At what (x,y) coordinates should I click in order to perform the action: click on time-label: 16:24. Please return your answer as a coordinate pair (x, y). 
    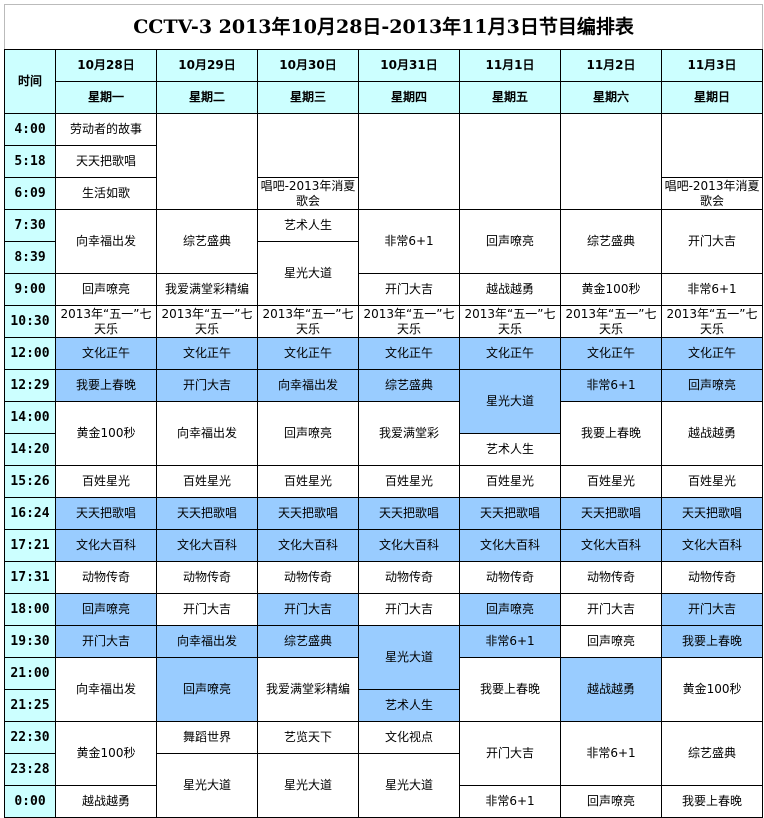
    Looking at the image, I should click on (30, 513).